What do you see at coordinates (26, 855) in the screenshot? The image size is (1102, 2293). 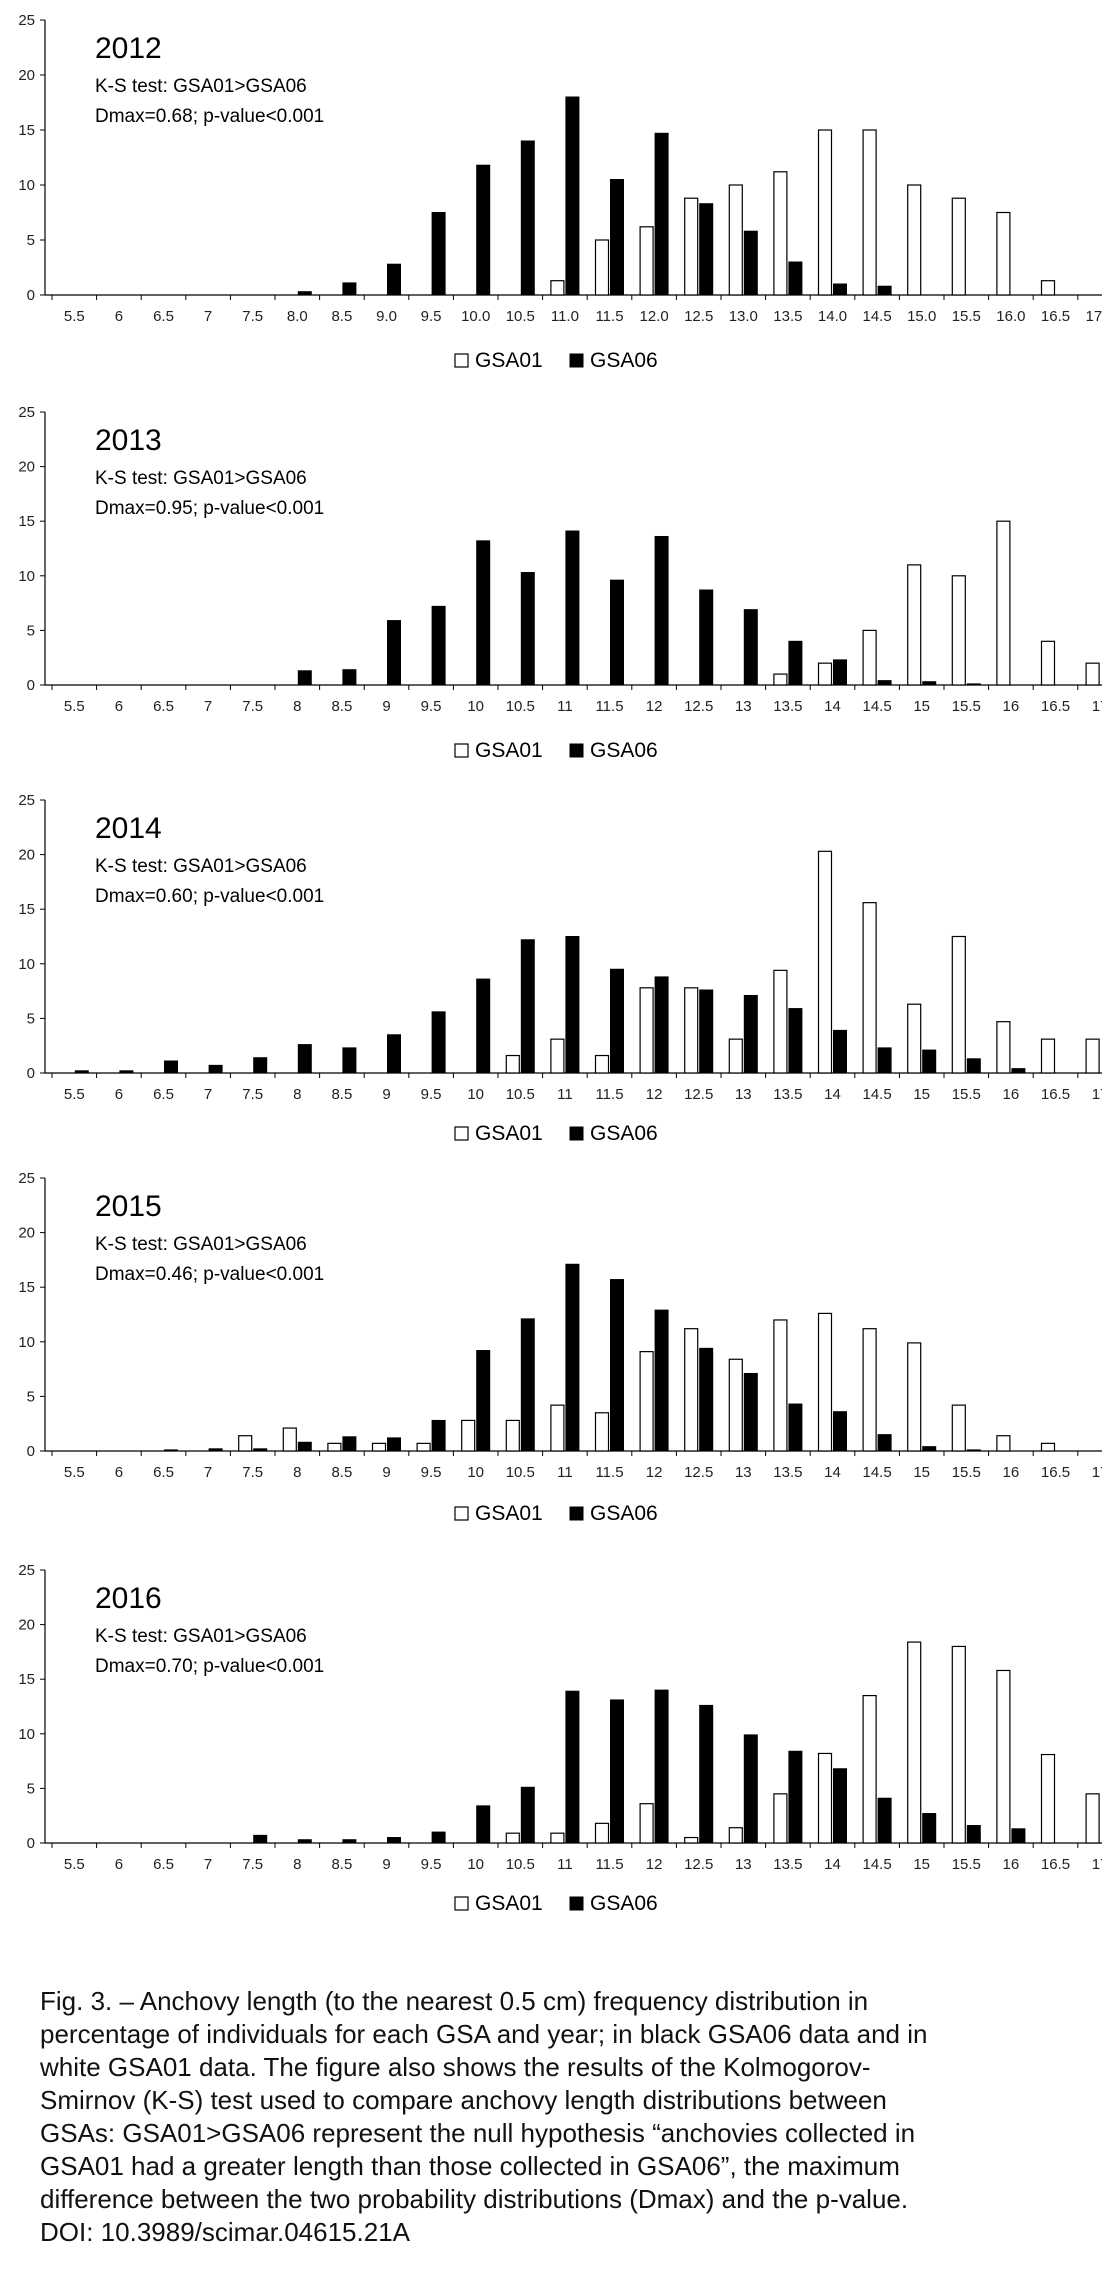 I see `y-tick-label: 20` at bounding box center [26, 855].